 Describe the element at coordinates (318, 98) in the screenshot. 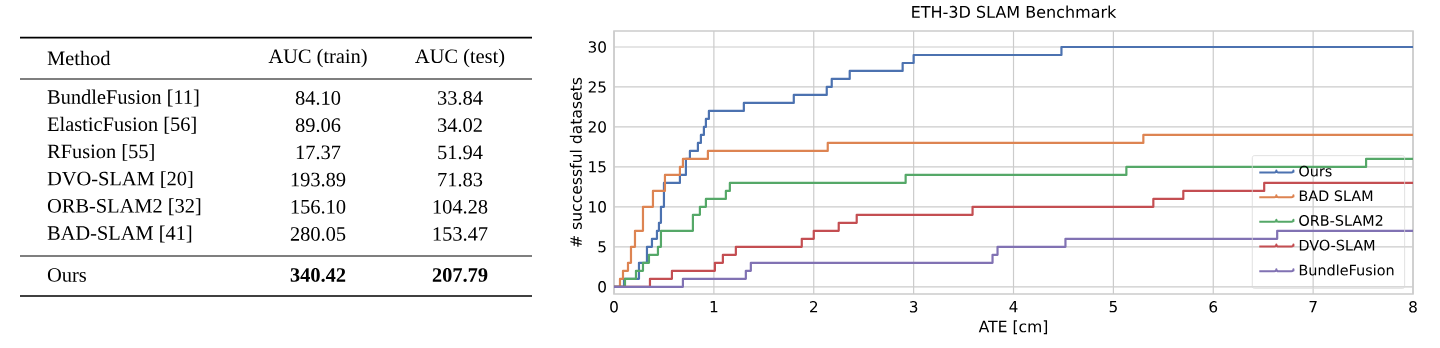

I see `data-label: 84.10` at that location.